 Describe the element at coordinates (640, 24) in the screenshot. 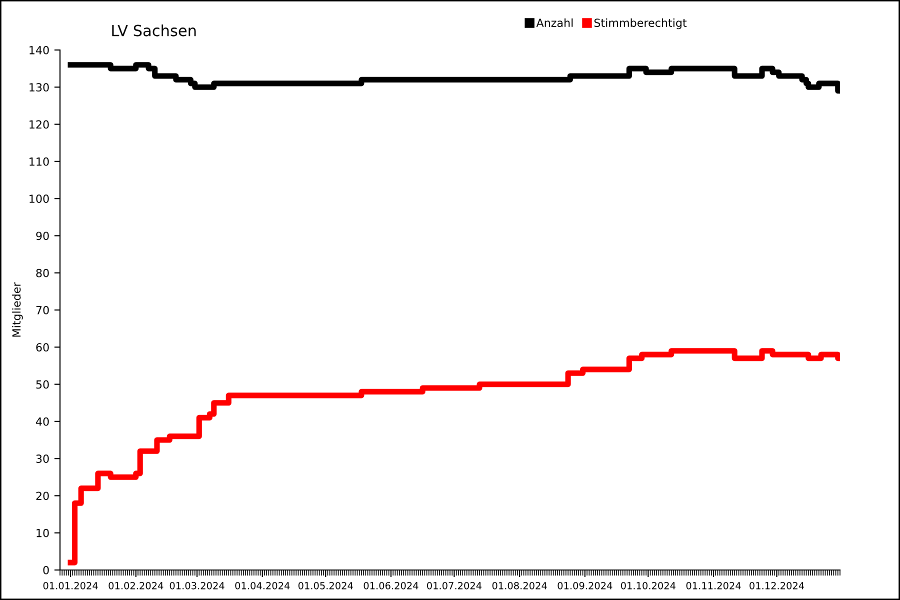

I see `legend-label: Stimmberechtigt` at that location.